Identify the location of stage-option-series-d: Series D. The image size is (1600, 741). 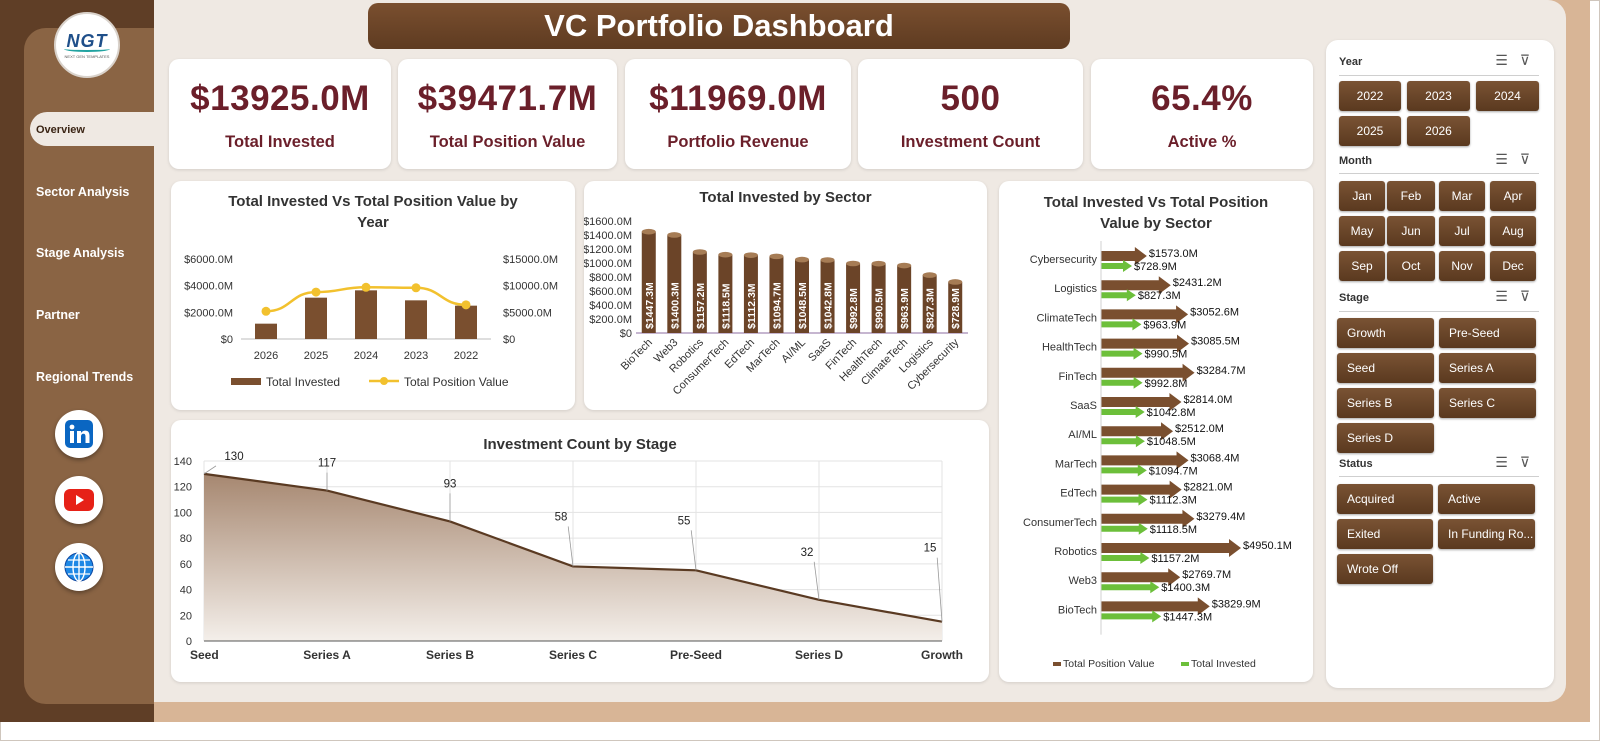
(1385, 438).